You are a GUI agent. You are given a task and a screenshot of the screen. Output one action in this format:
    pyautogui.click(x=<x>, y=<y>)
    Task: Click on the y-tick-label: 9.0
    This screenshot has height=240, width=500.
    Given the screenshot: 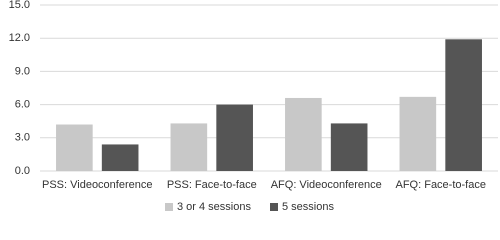 What is the action you would take?
    pyautogui.click(x=22, y=71)
    